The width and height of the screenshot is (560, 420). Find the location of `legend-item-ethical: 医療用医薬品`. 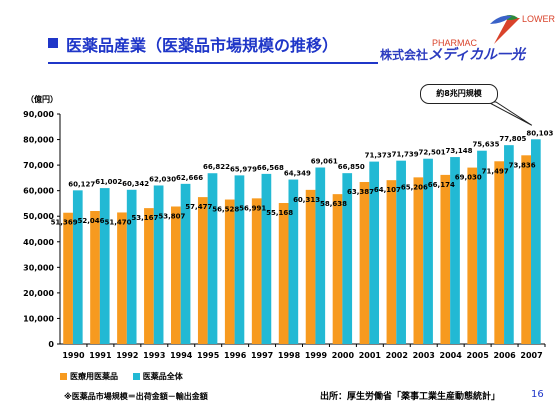

legend-item-ethical: 医療用医薬品 is located at coordinates (89, 376).